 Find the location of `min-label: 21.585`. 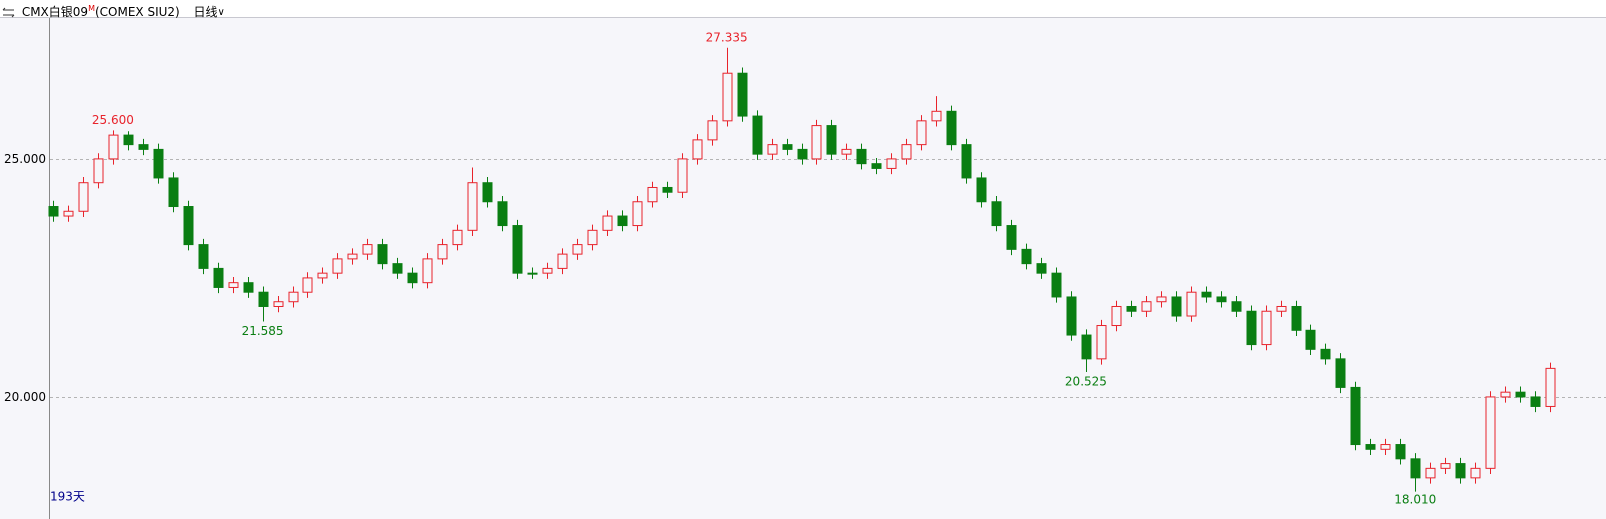

min-label: 21.585 is located at coordinates (263, 331).